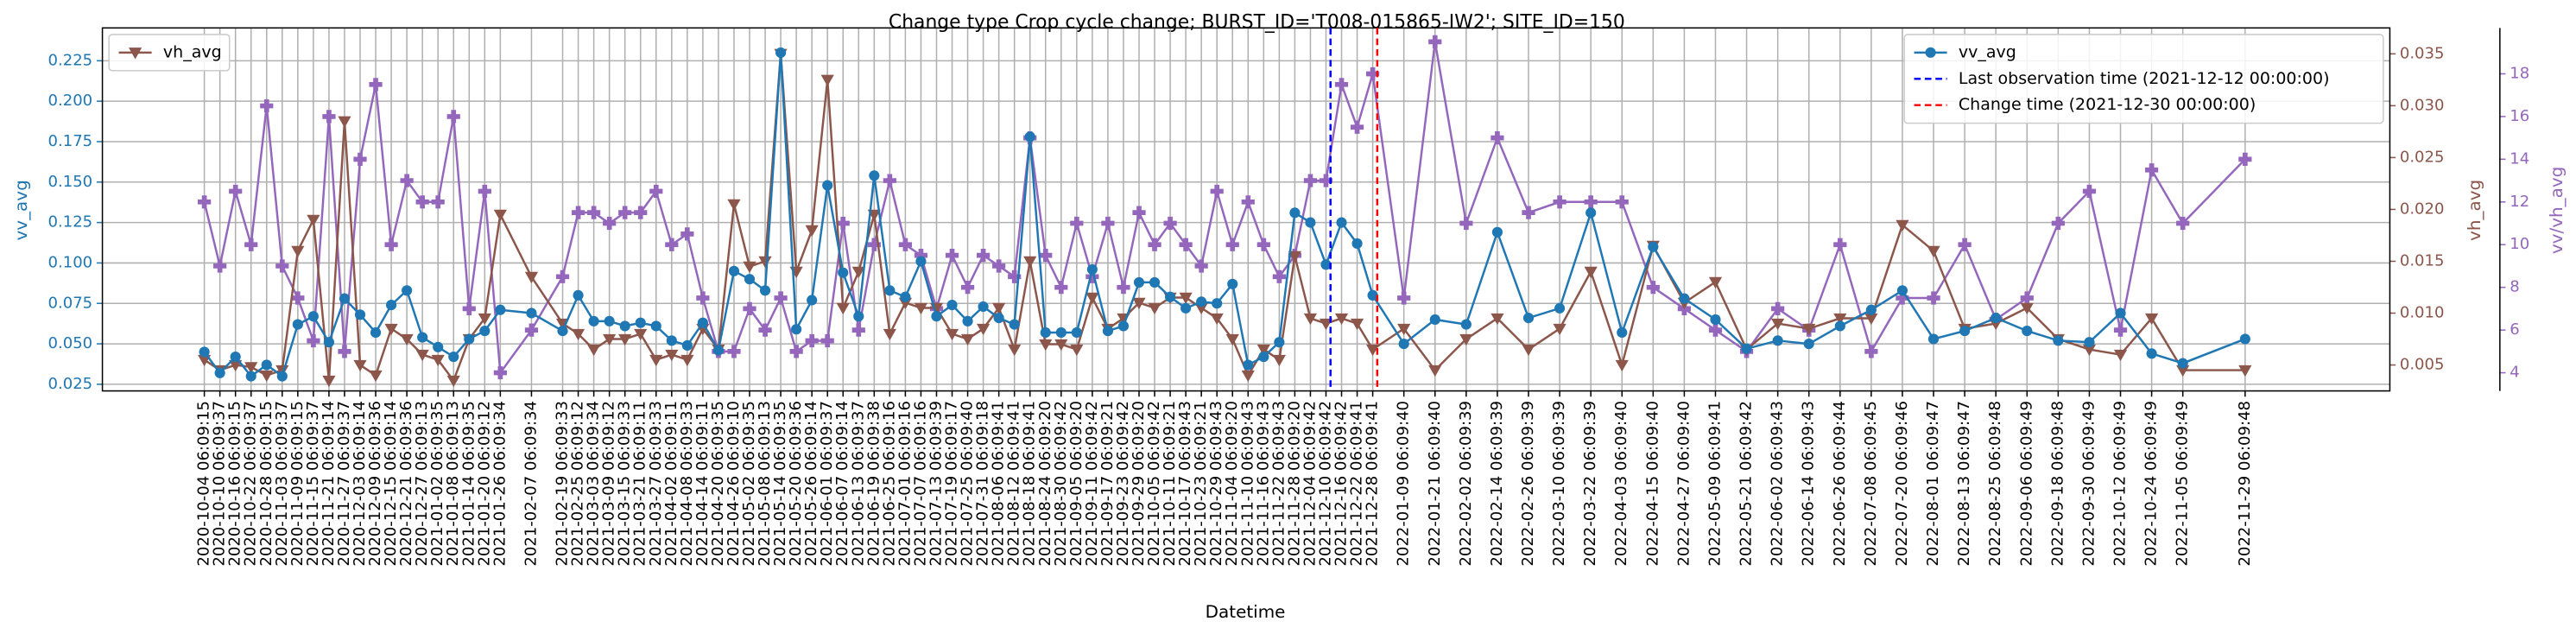  I want to click on x-tick-label: 2022-05-21 06:09:42, so click(1746, 484).